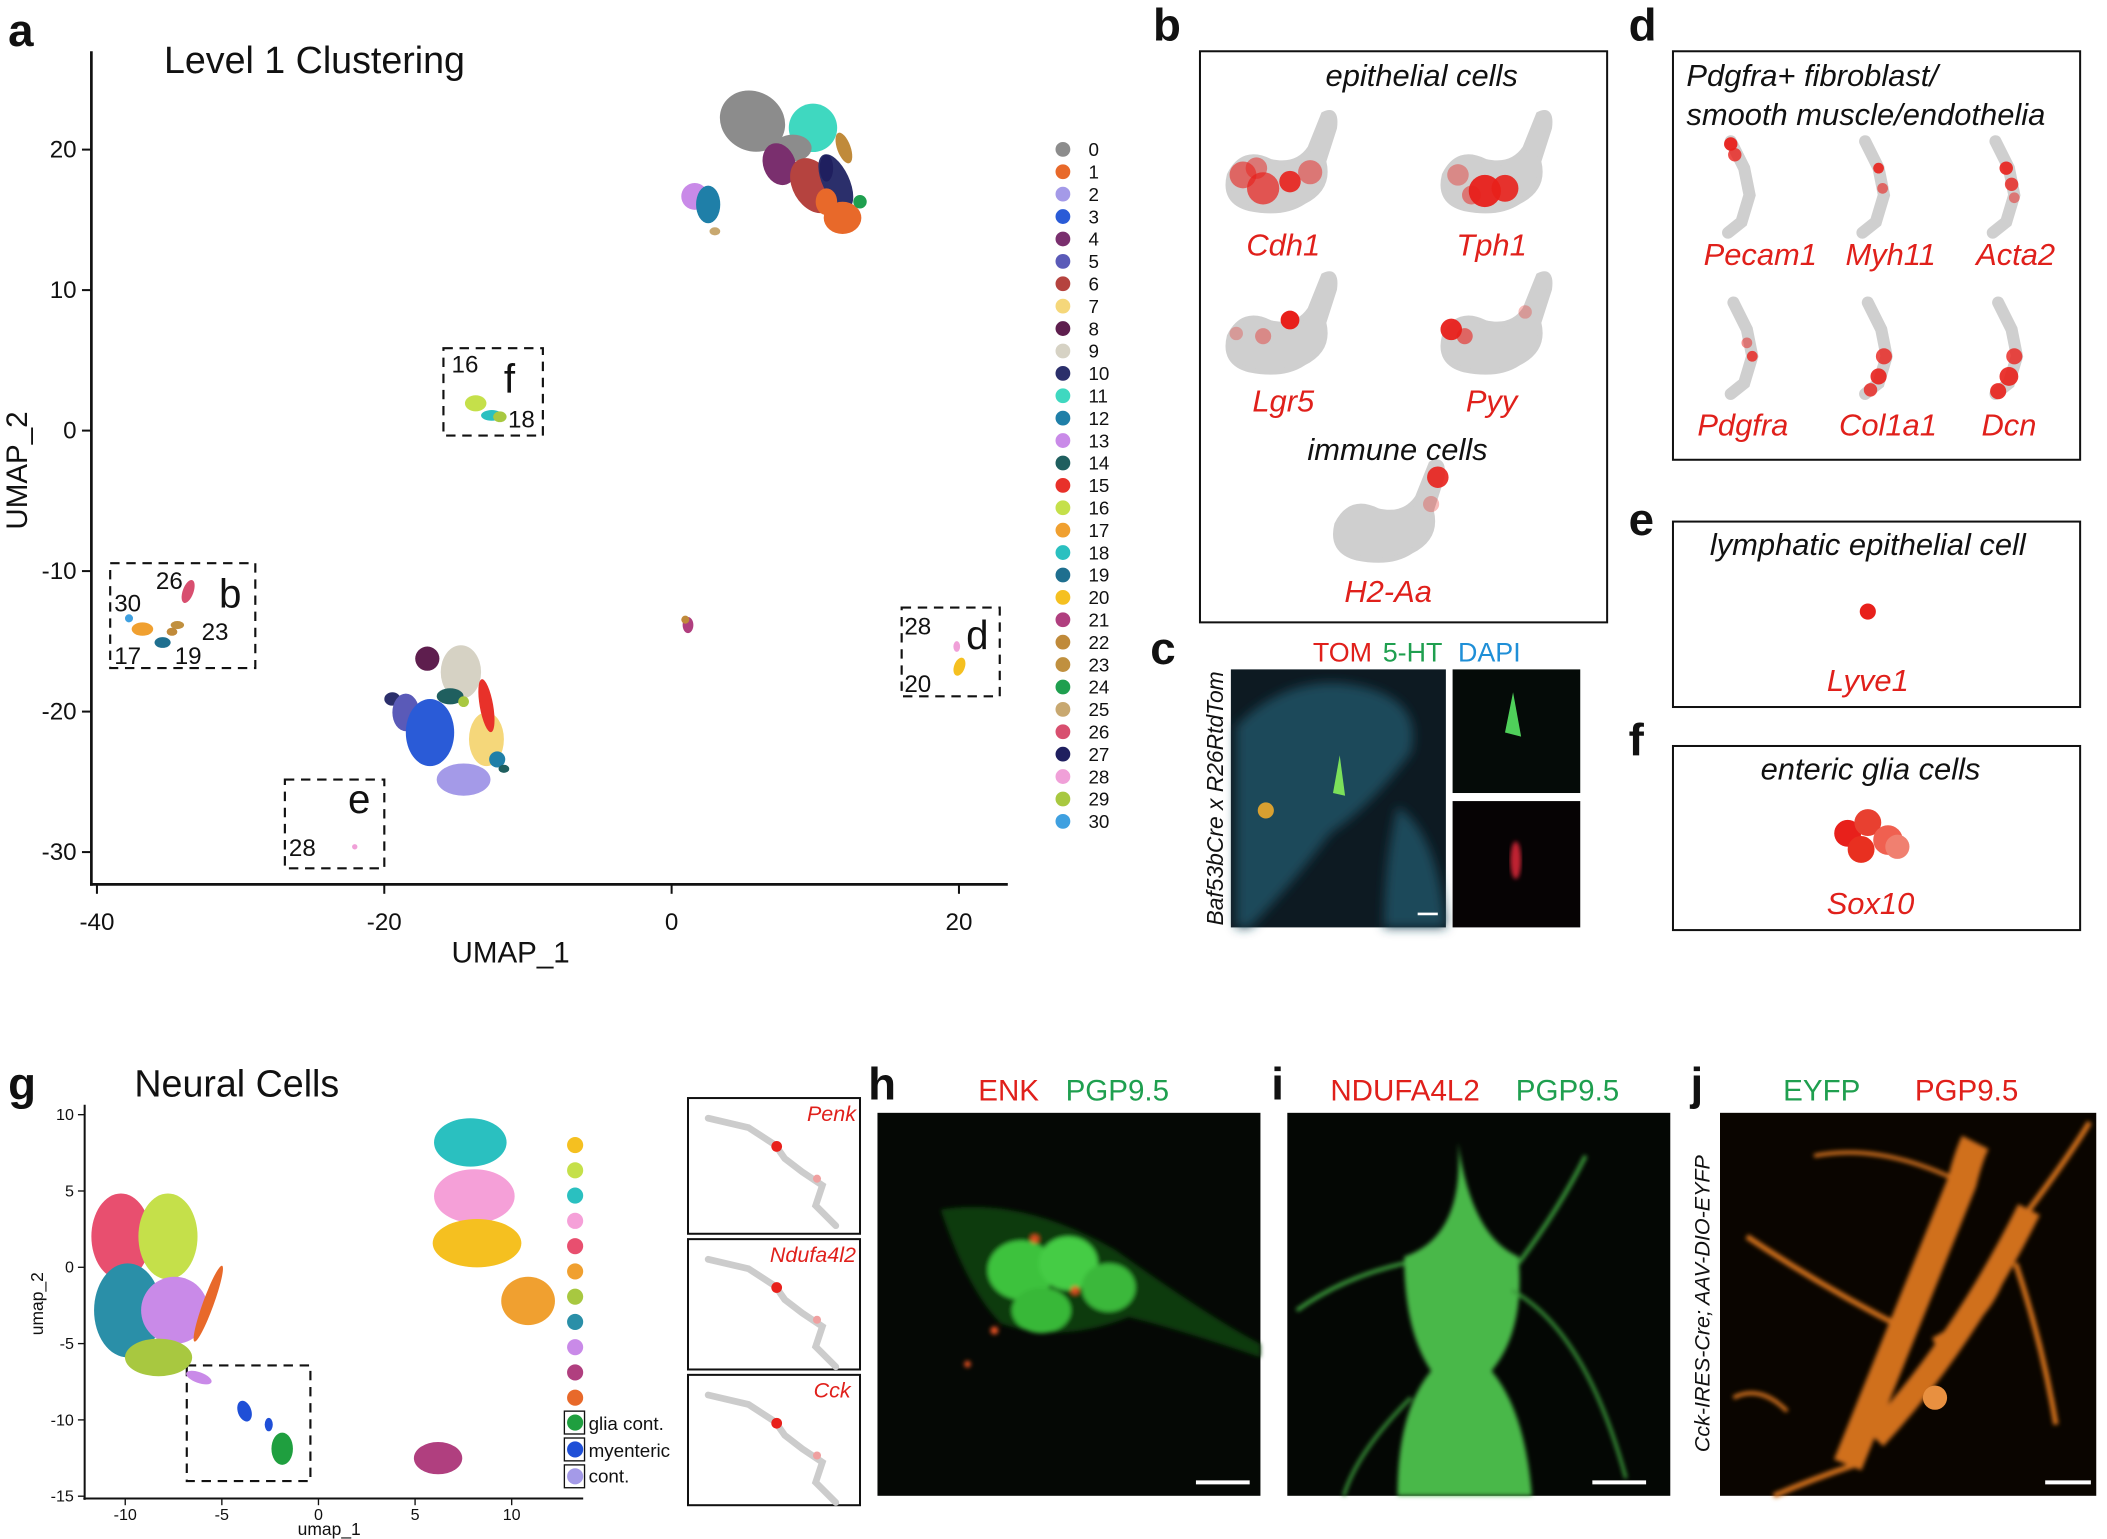 The width and height of the screenshot is (2107, 1539). What do you see at coordinates (2014, 254) in the screenshot?
I see `gene-label: Acta2` at bounding box center [2014, 254].